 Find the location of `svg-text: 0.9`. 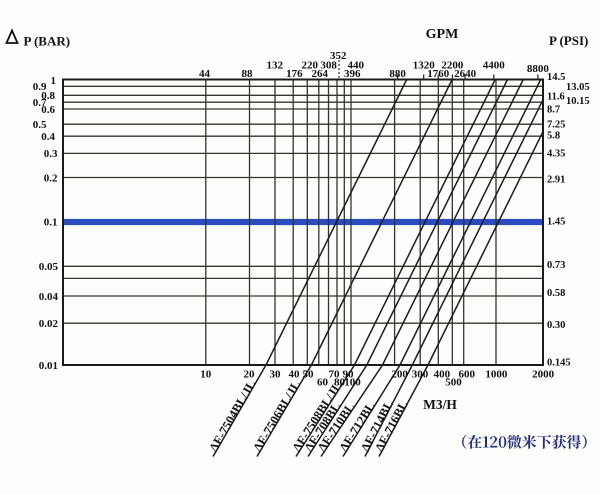

svg-text: 0.9 is located at coordinates (40, 87).